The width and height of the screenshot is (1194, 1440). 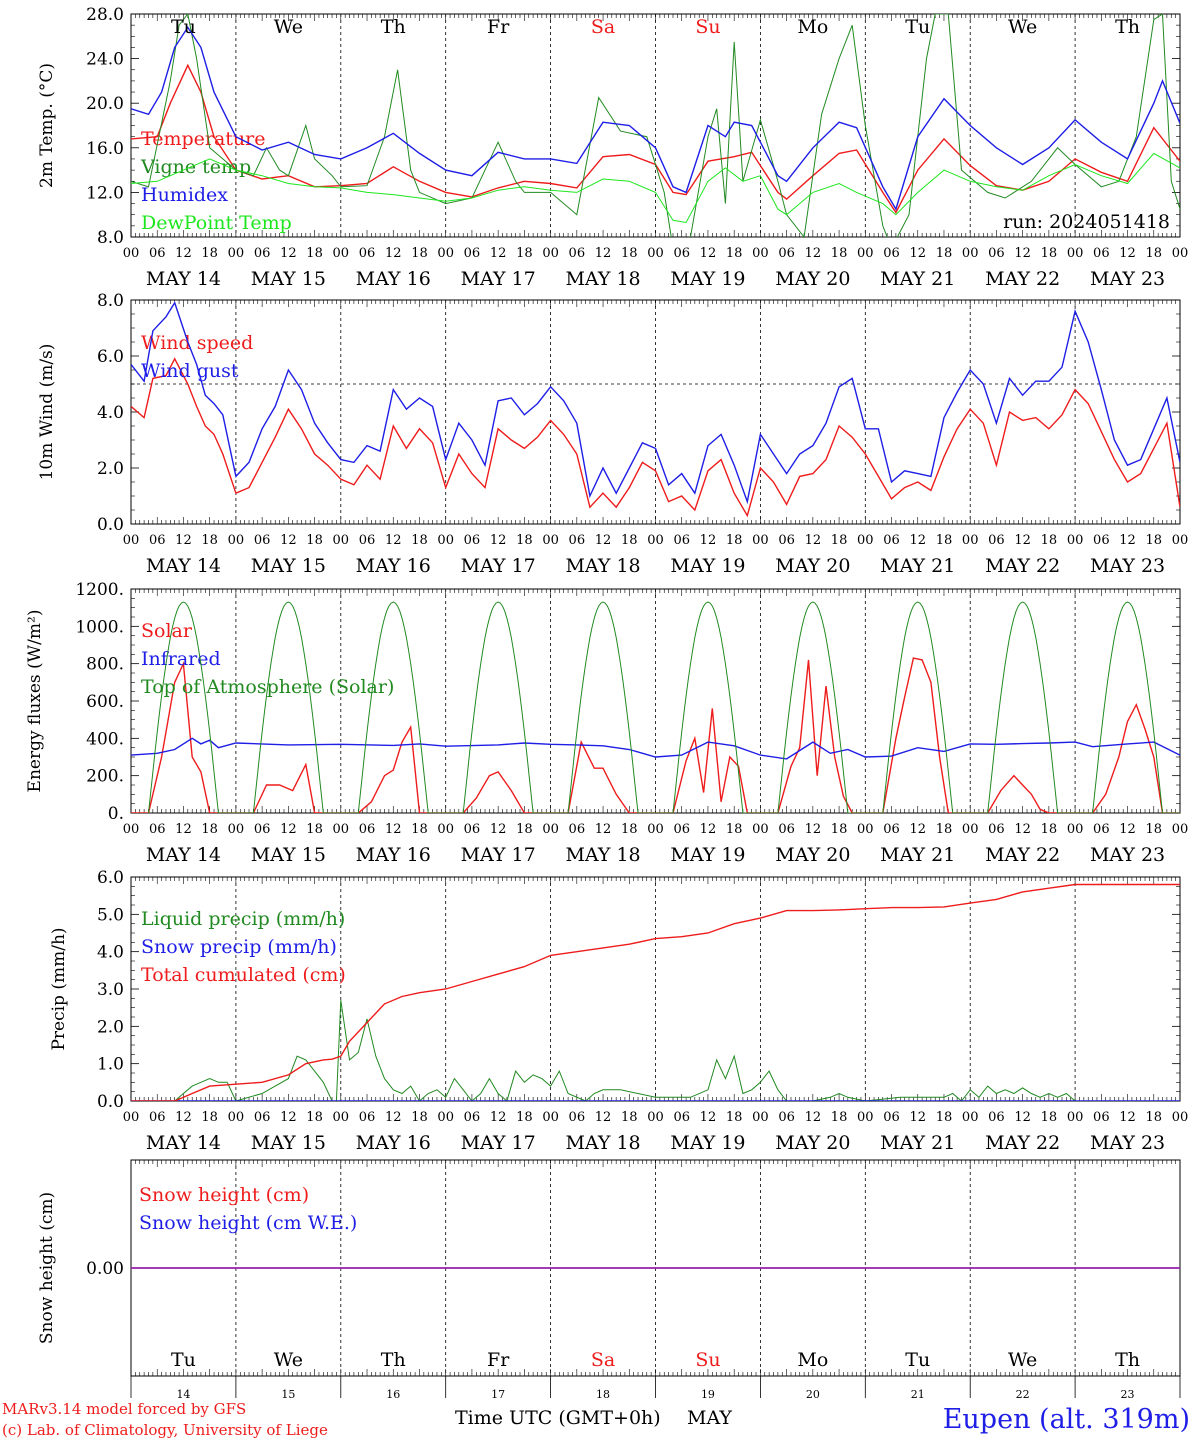 What do you see at coordinates (655, 992) in the screenshot?
I see `series-line-total-cumulated-cm-` at bounding box center [655, 992].